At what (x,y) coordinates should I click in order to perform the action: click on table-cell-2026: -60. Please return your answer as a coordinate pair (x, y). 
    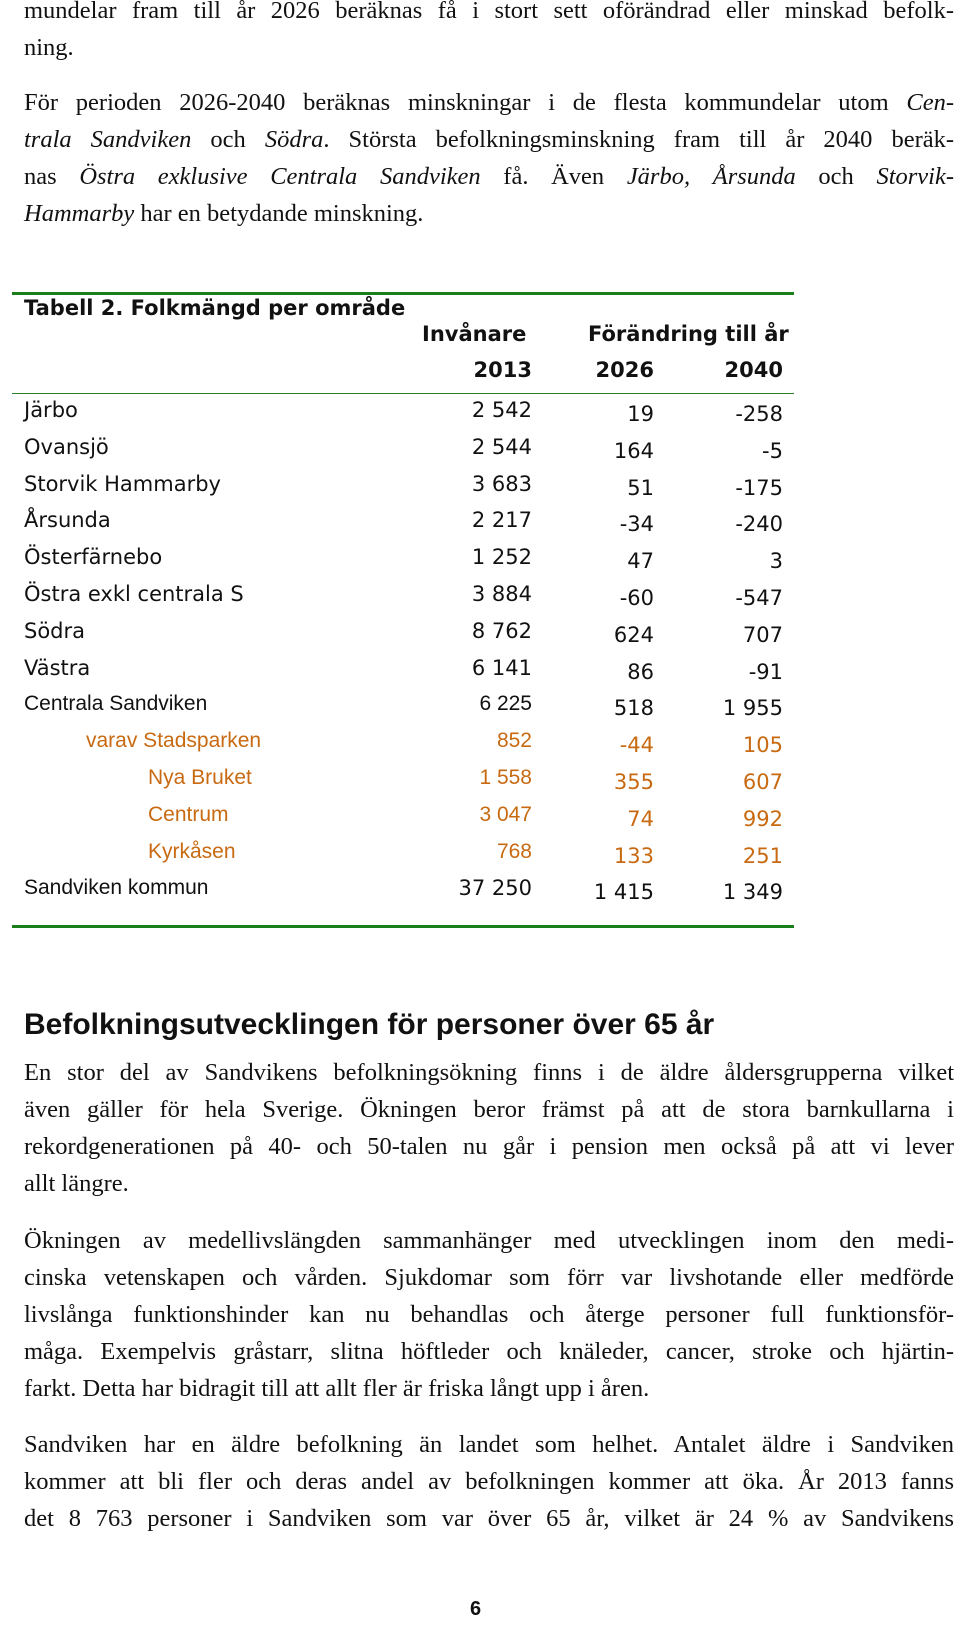
    Looking at the image, I should click on (636, 598).